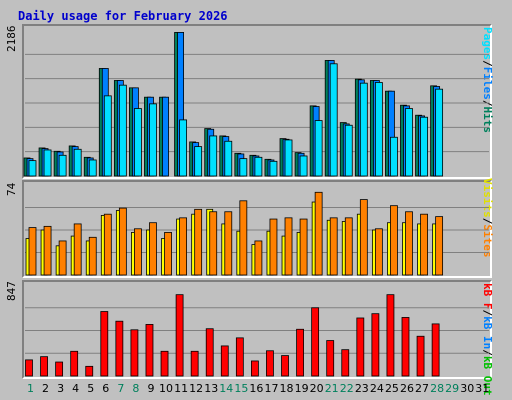 The height and width of the screenshot is (400, 512). I want to click on day-tick-label: 12, so click(196, 388).